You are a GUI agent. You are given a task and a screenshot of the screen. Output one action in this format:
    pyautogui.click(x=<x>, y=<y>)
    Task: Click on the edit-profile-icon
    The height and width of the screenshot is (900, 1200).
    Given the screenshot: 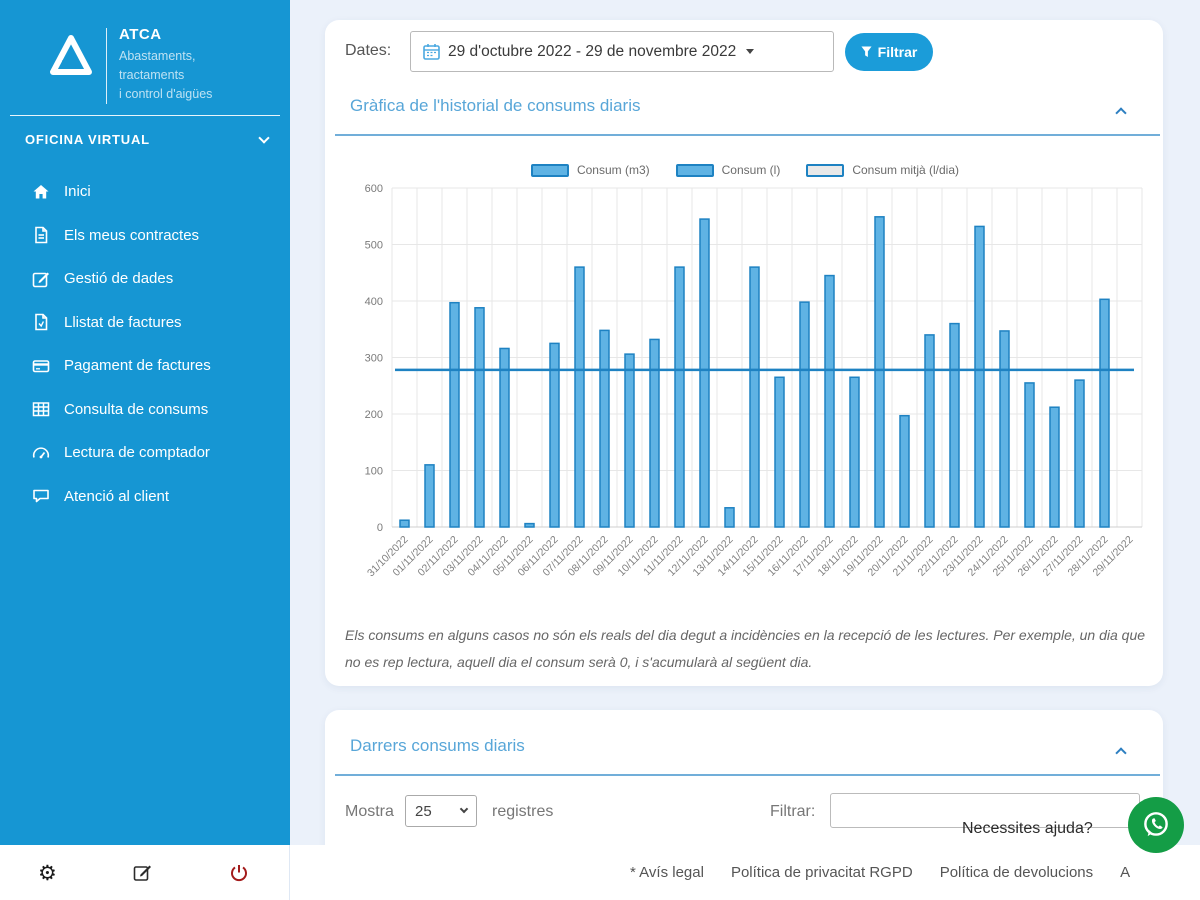 What is the action you would take?
    pyautogui.click(x=142, y=872)
    